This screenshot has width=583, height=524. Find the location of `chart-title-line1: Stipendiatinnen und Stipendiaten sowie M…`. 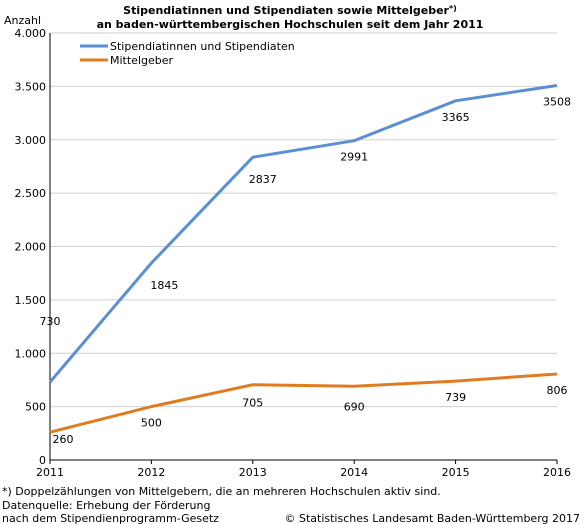

chart-title-line1: Stipendiatinnen und Stipendiaten sowie M… is located at coordinates (290, 10).